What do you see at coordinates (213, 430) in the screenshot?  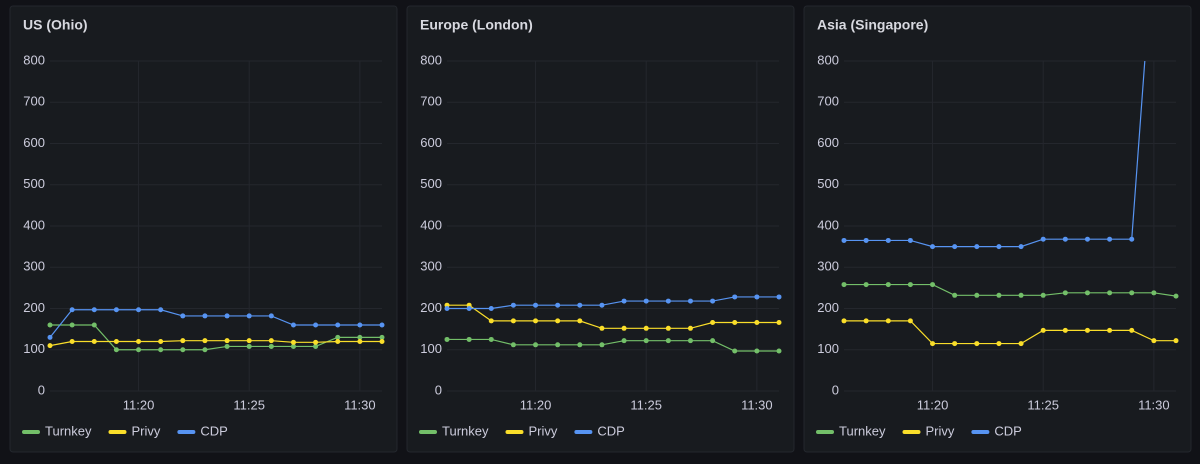 I see `legend-label: CDP` at bounding box center [213, 430].